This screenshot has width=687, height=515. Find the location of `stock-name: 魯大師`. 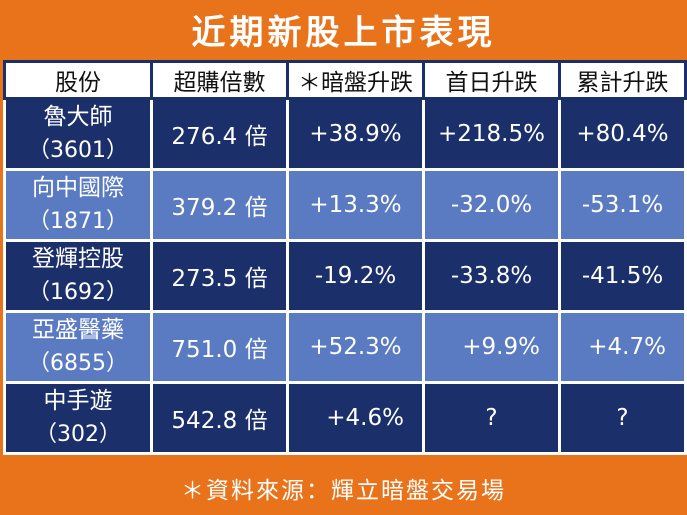

stock-name: 魯大師 is located at coordinates (78, 117).